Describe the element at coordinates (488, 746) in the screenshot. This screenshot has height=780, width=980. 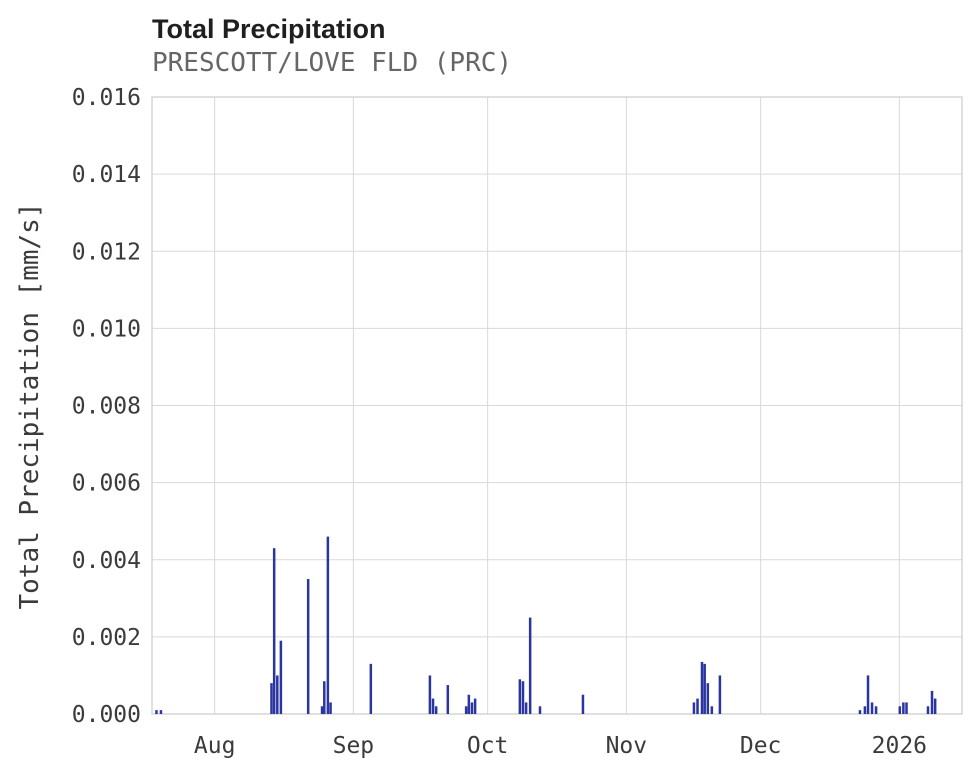
I see `x-tick-label: Oct` at that location.